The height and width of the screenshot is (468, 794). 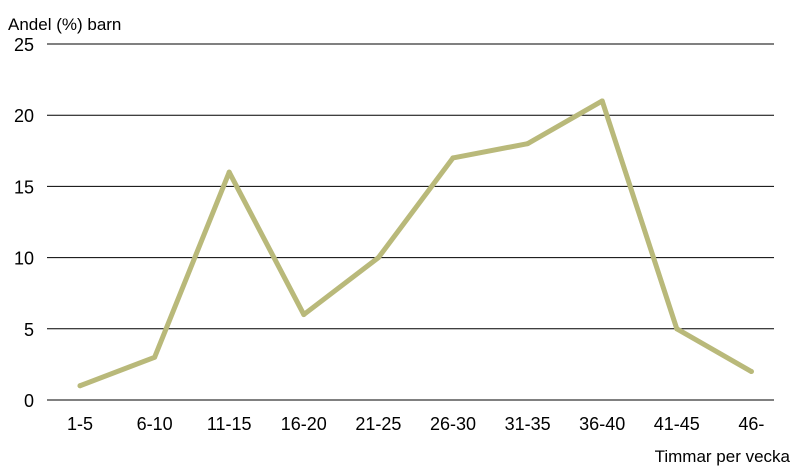 I want to click on x-axis-label: Timmar per vecka, so click(x=723, y=456).